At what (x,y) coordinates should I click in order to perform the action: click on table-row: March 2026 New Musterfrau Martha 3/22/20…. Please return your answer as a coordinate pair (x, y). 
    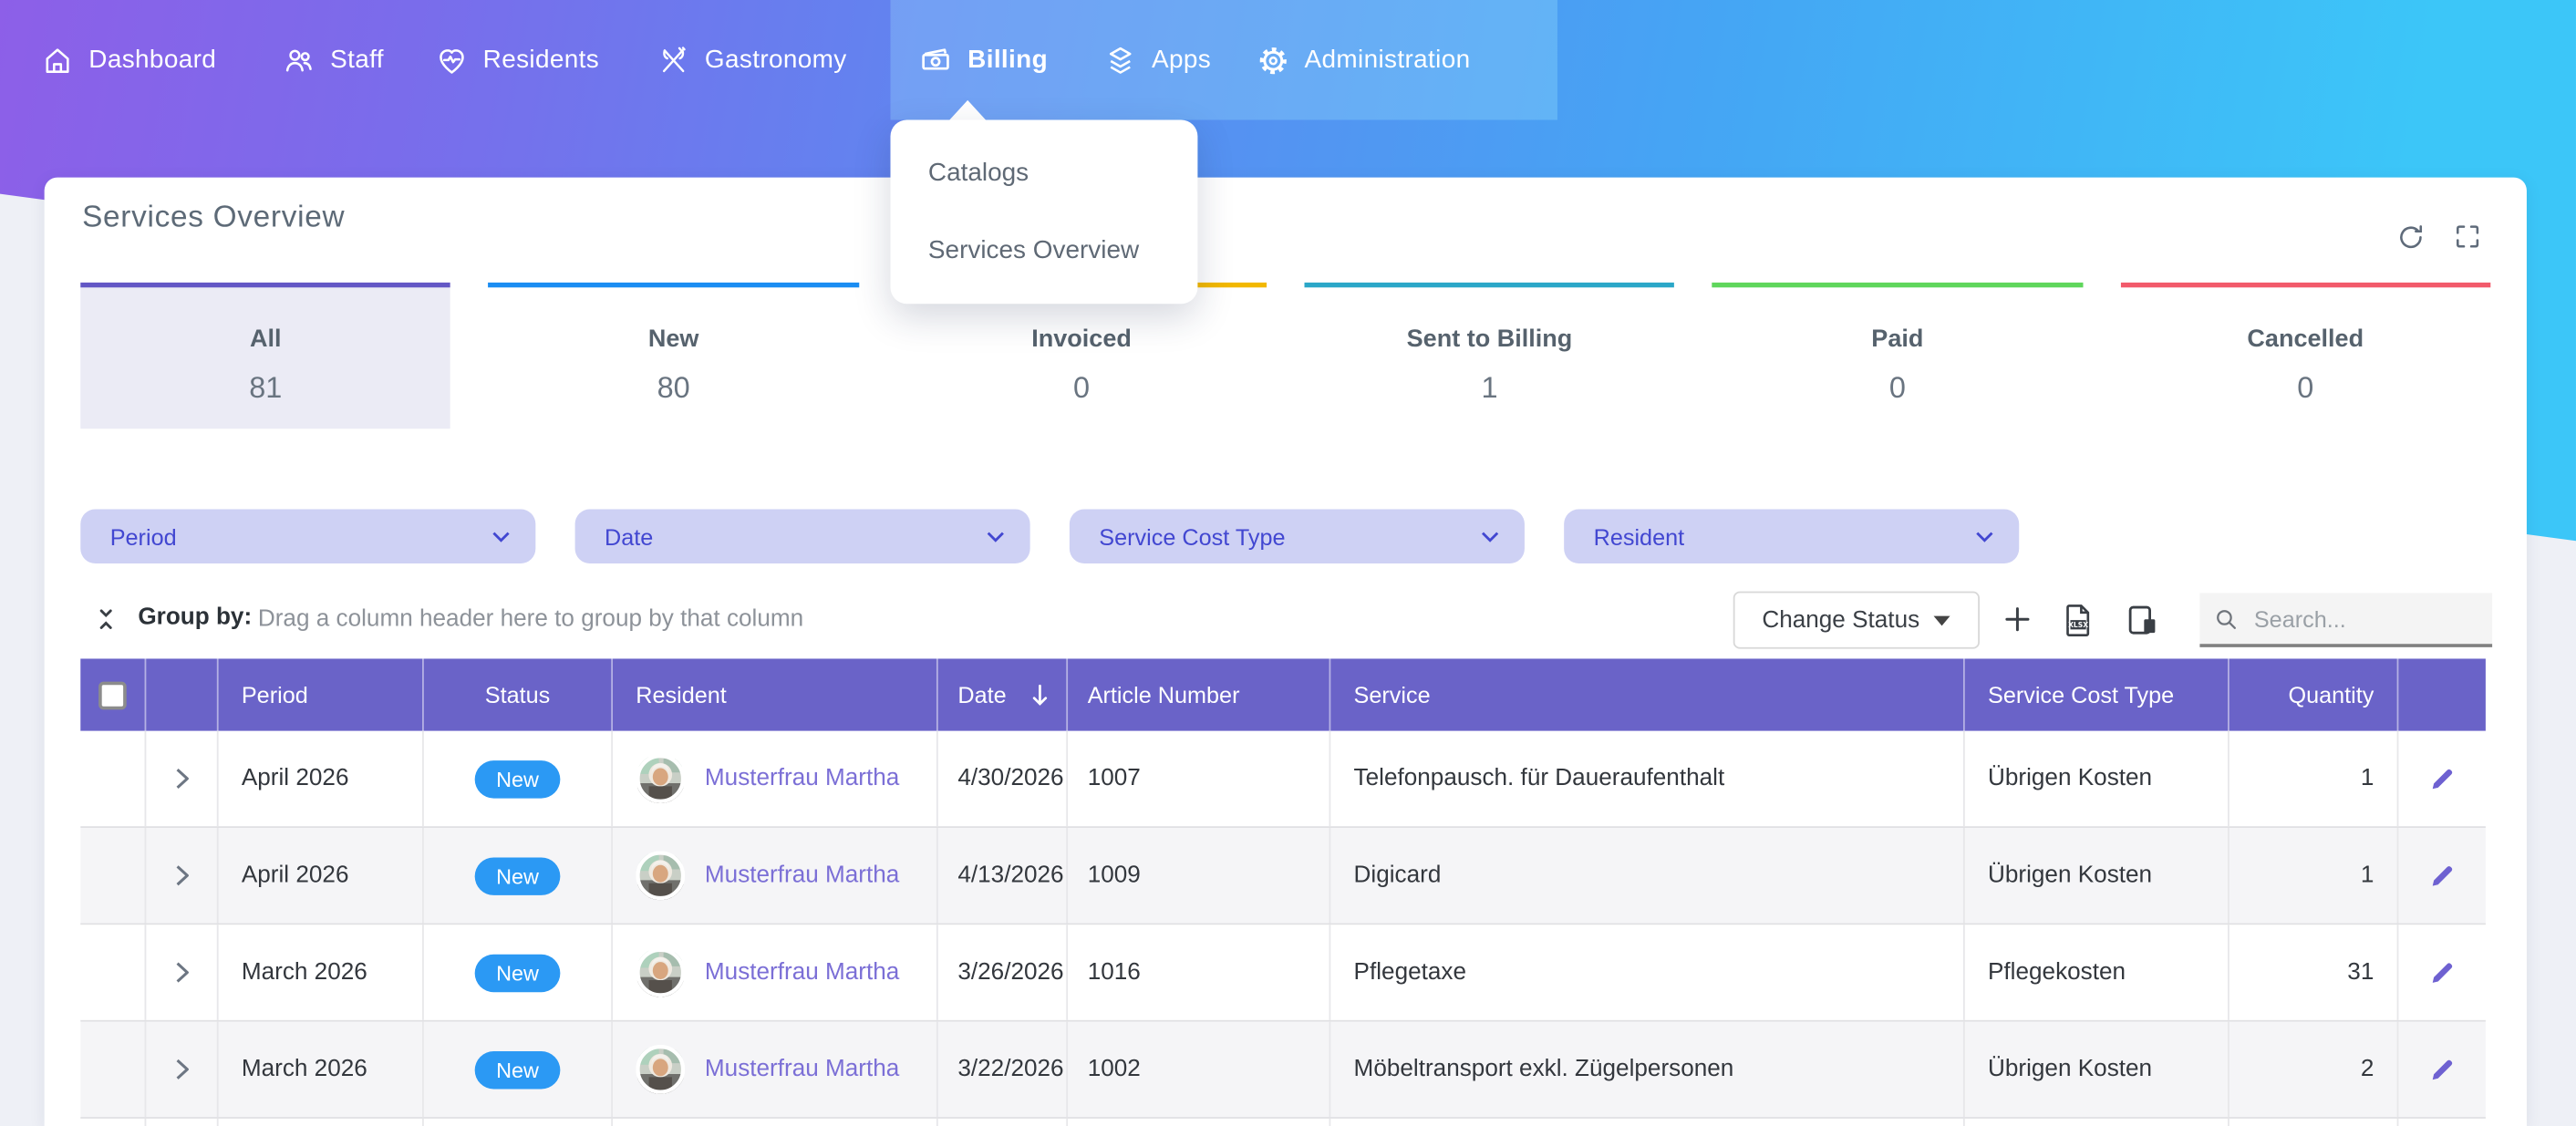
    Looking at the image, I should click on (1283, 1070).